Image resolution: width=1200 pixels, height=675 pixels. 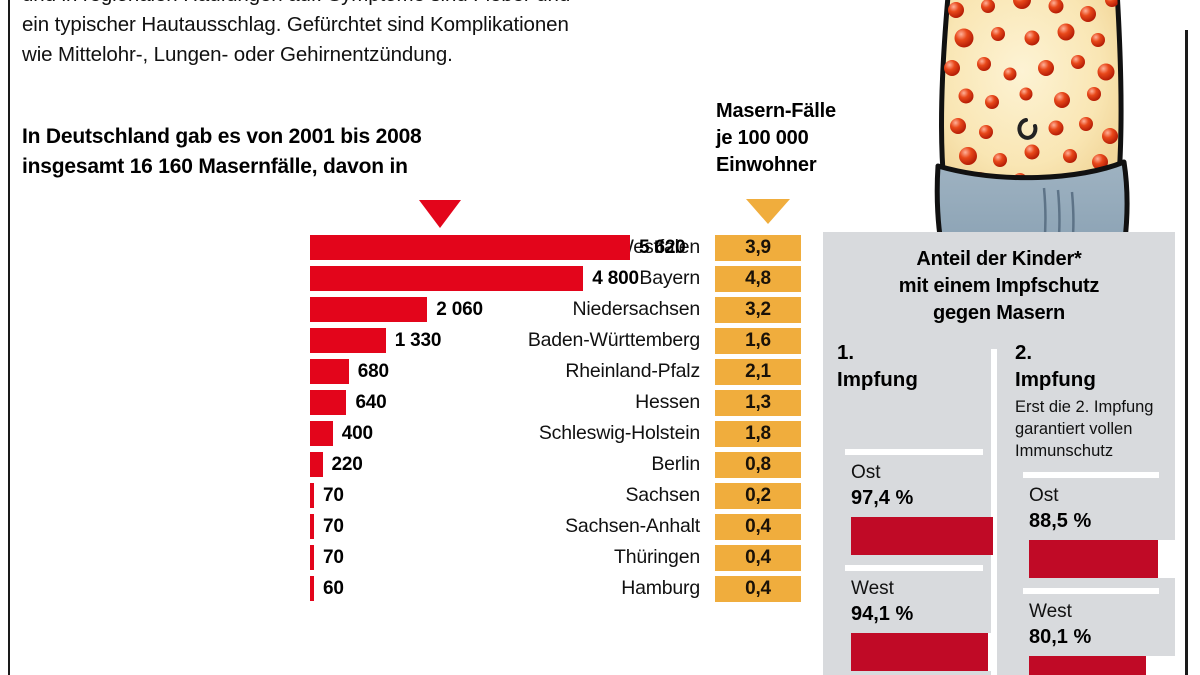 I want to click on bar-region-label: Hamburg, so click(x=660, y=588).